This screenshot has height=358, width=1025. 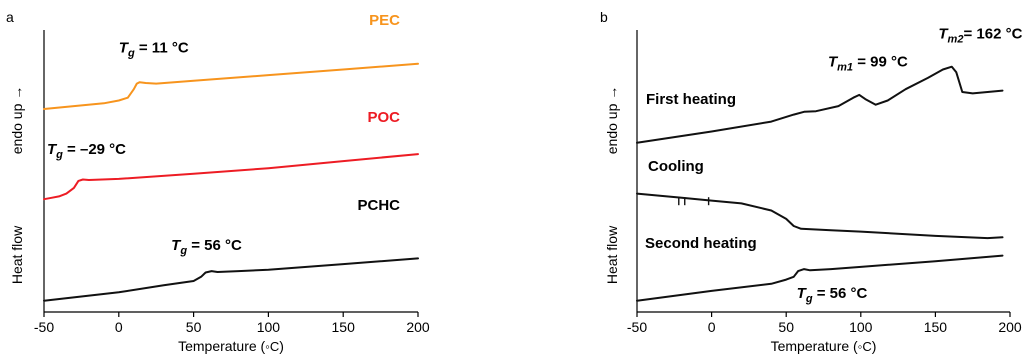 I want to click on series-label: Cooling, so click(x=676, y=166).